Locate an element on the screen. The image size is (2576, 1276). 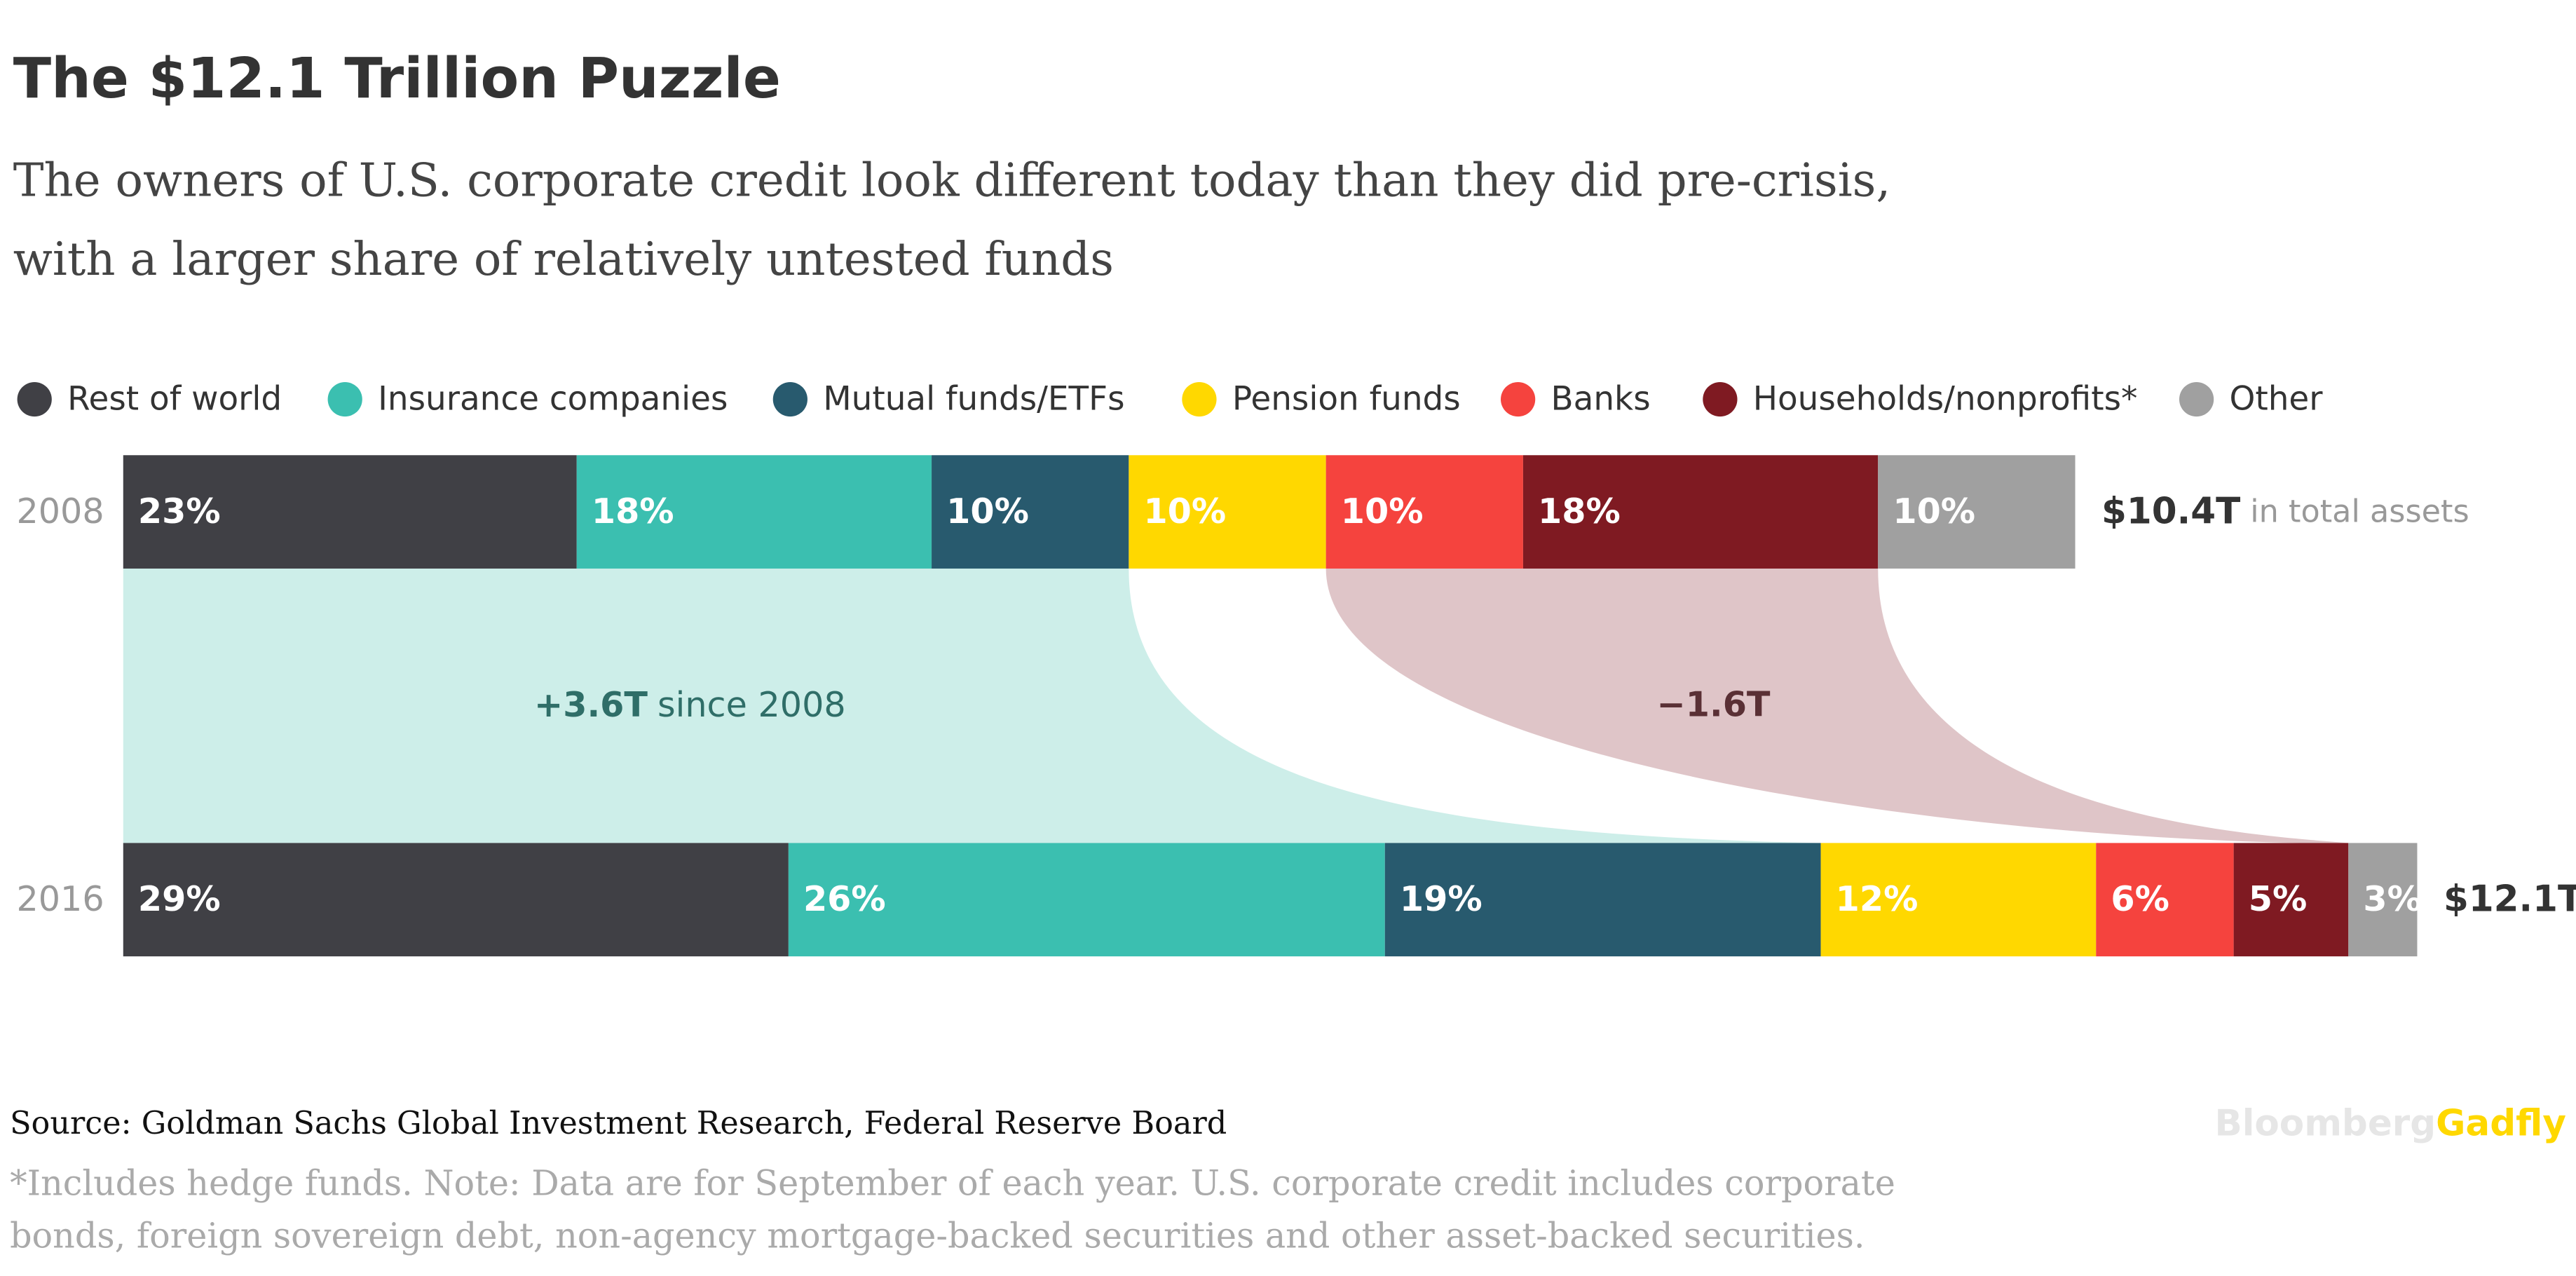
annotation: +3.6T since 2008 is located at coordinates (690, 704).